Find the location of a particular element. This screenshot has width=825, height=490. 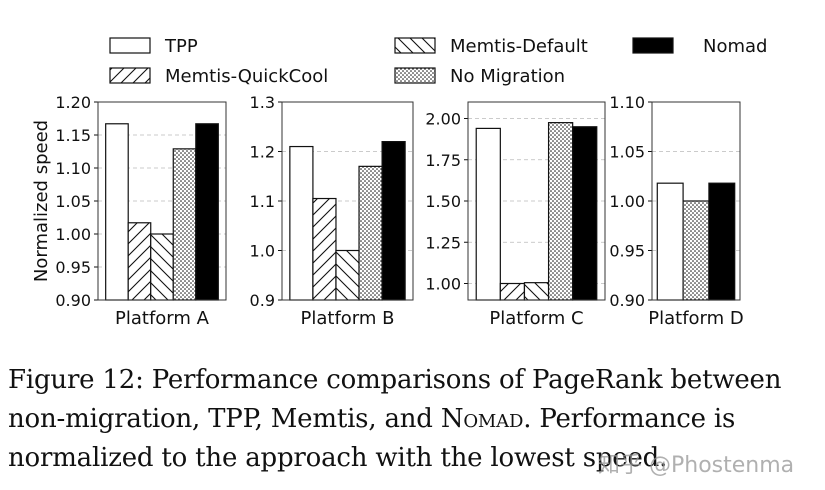

watermark: 知乎 @Phostenma is located at coordinates (696, 465).